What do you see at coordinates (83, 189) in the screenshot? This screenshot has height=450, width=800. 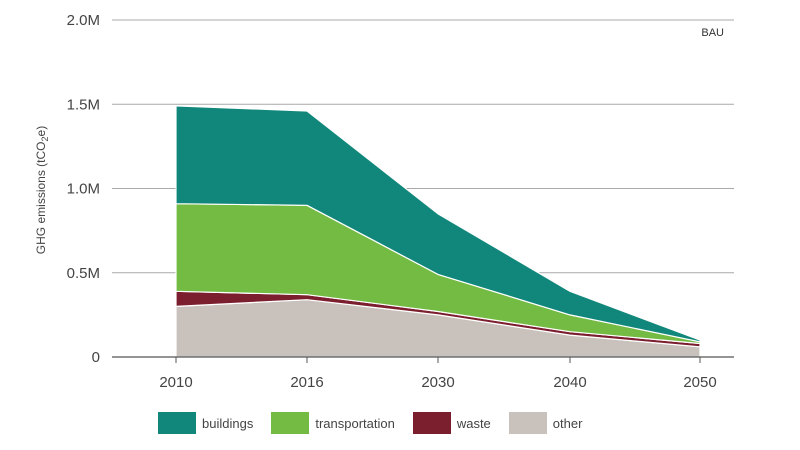 I see `y-tick-label: 1.0M` at bounding box center [83, 189].